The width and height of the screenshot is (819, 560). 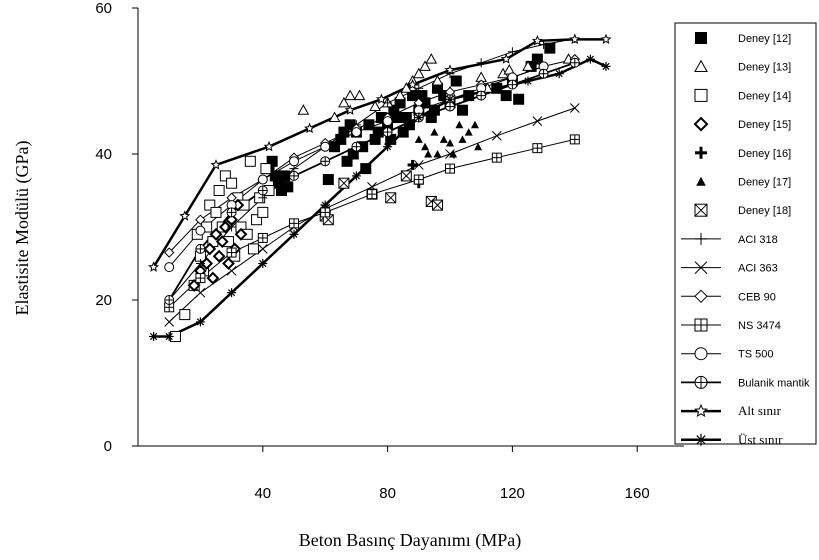 I want to click on legend-item: ACI 363, so click(x=729, y=268).